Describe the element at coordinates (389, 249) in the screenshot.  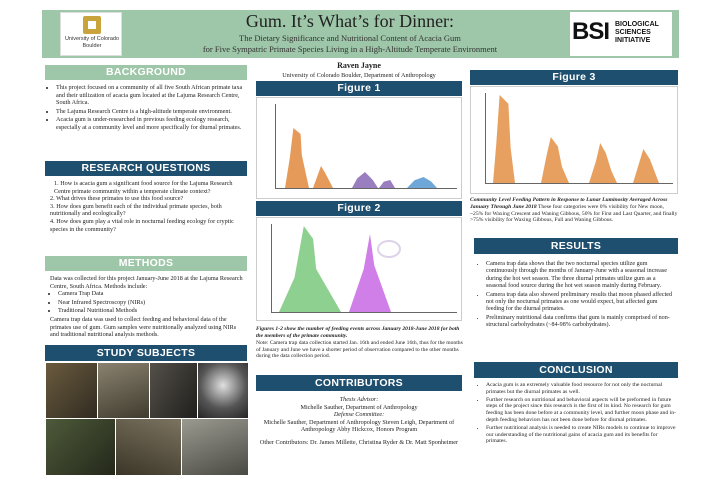
I see `figure2-watermark-icon` at that location.